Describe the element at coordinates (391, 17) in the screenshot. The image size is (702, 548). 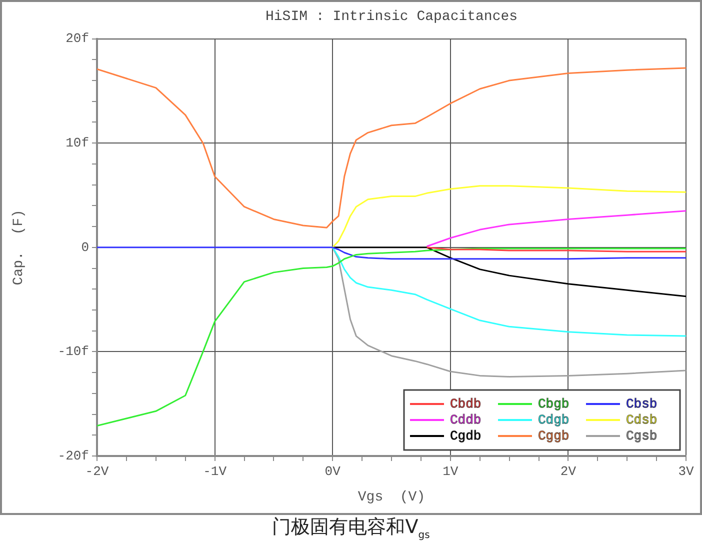
I see `chart-title: HiSIM : Intrinsic Capacitances` at that location.